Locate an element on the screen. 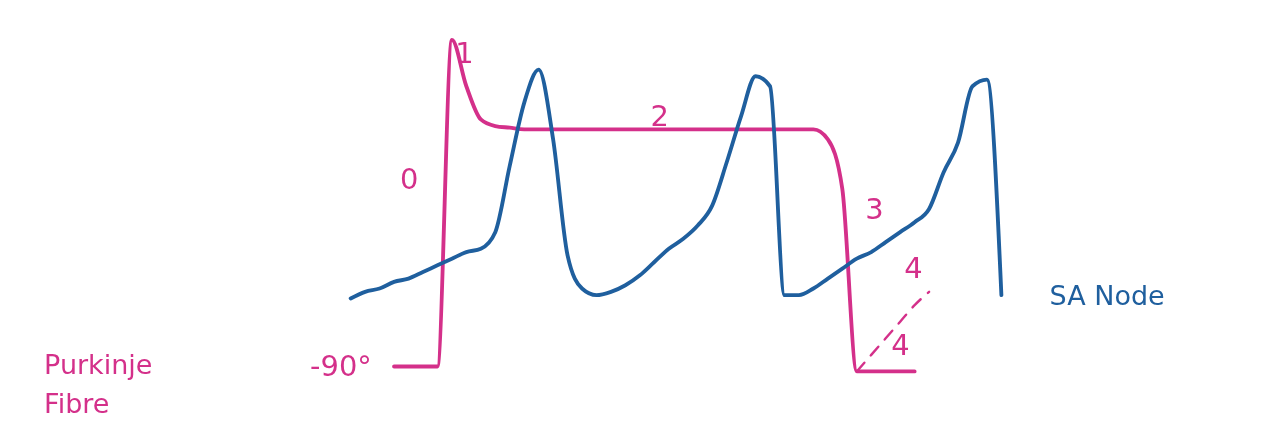  annotation: 0 is located at coordinates (409, 178).